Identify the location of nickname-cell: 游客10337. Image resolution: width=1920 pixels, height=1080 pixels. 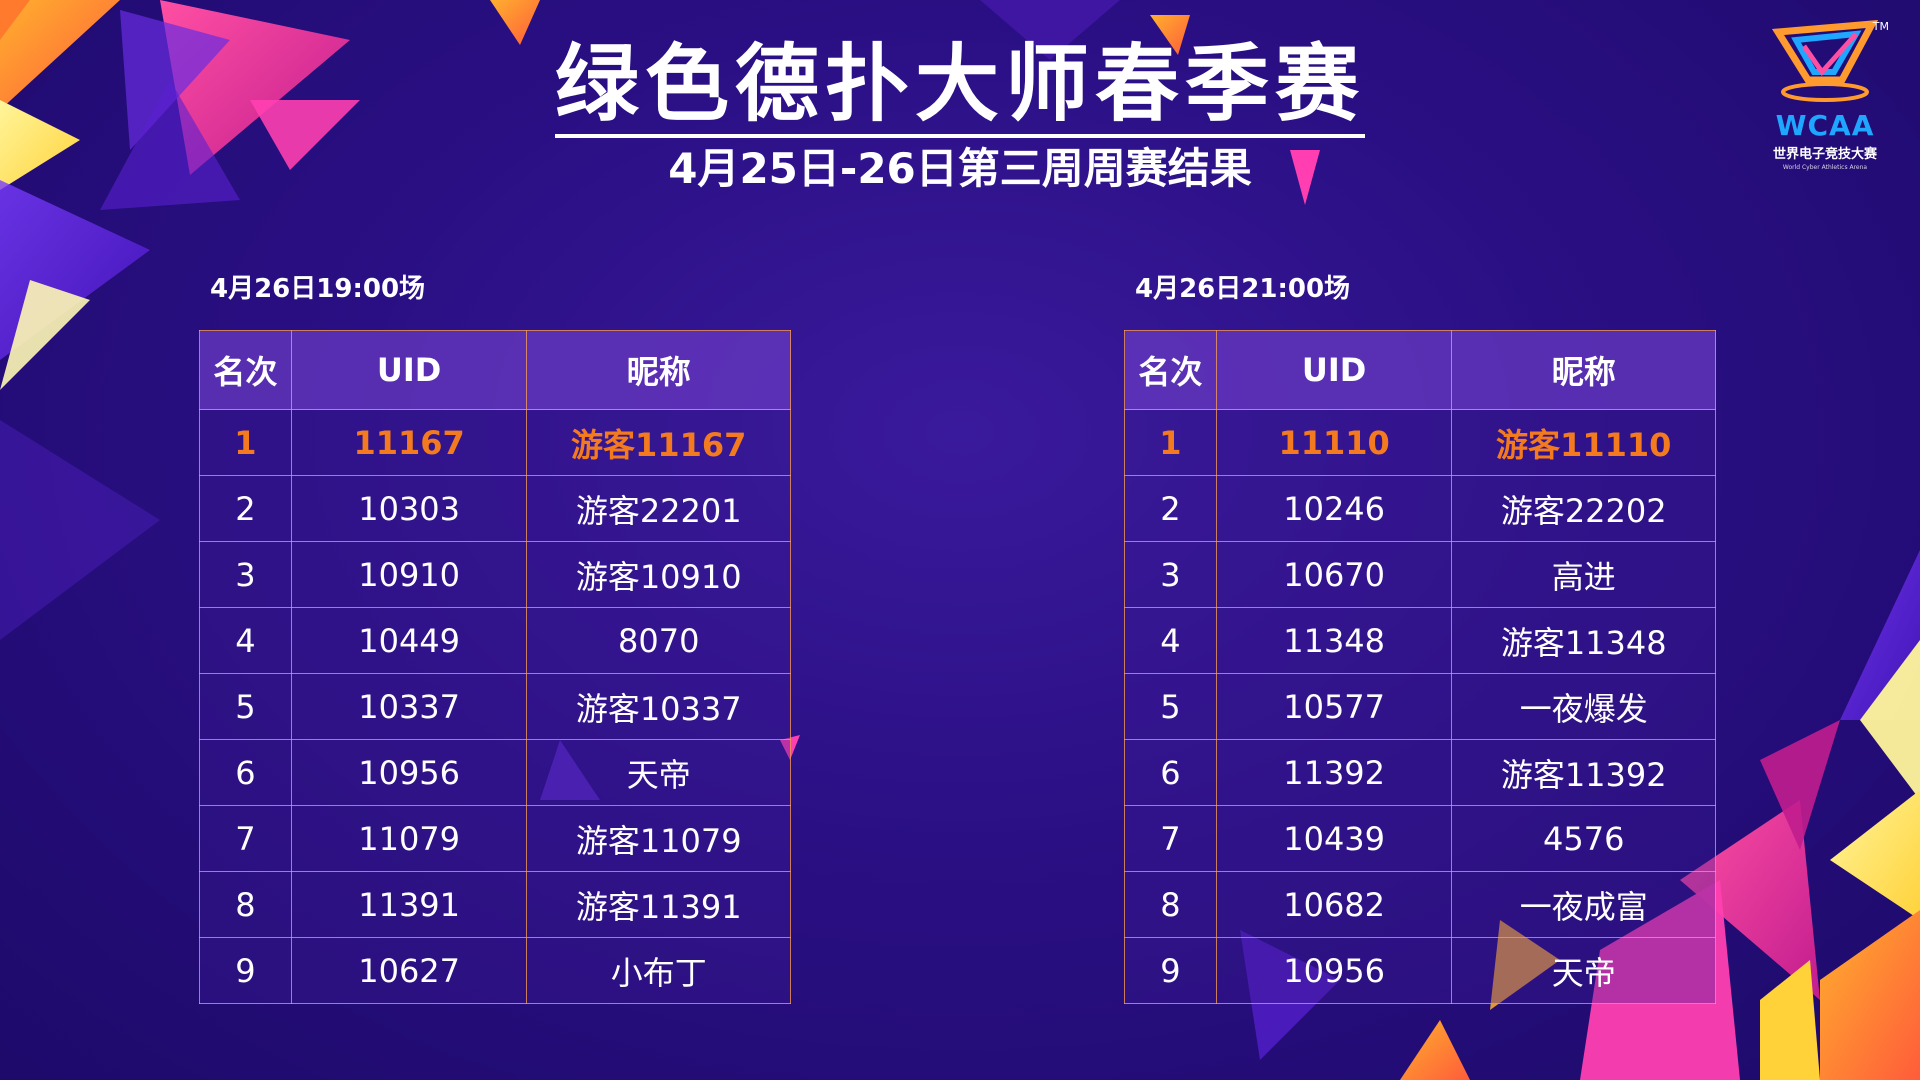
(658, 706).